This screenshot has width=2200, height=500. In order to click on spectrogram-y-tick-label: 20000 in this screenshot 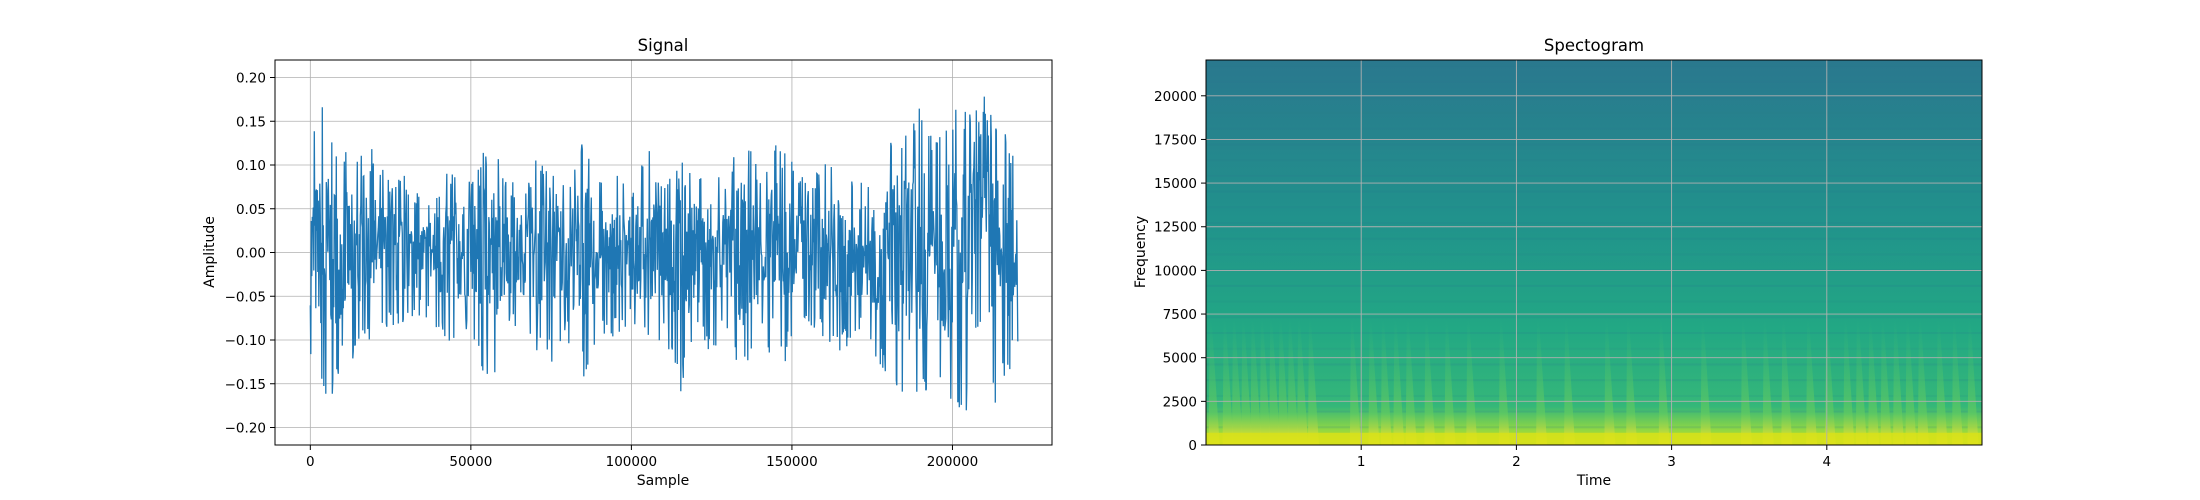, I will do `click(1175, 97)`.